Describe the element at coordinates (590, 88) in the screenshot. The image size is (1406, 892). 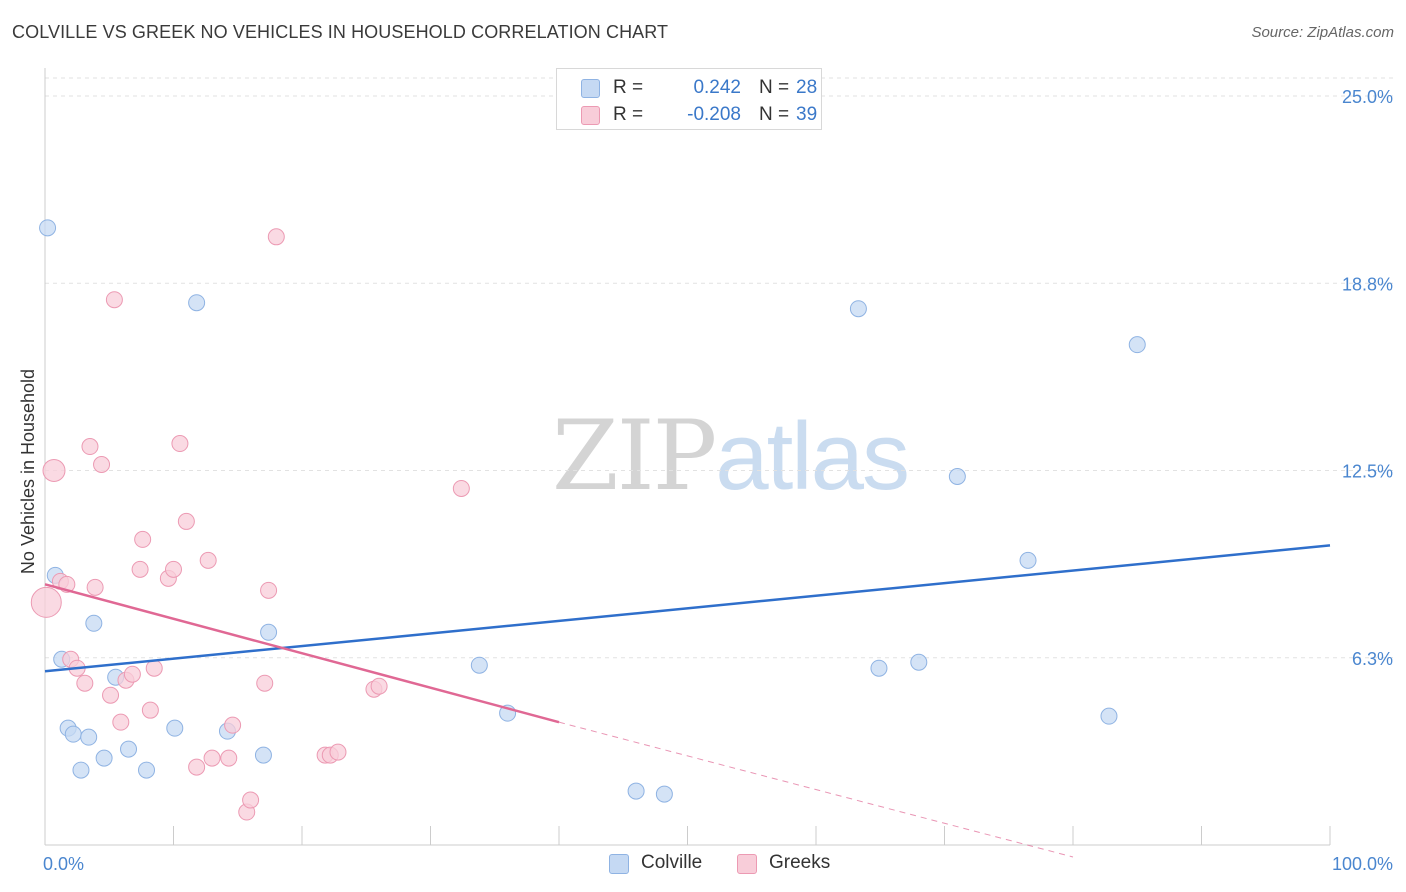
I see `legend-swatch-colville` at that location.